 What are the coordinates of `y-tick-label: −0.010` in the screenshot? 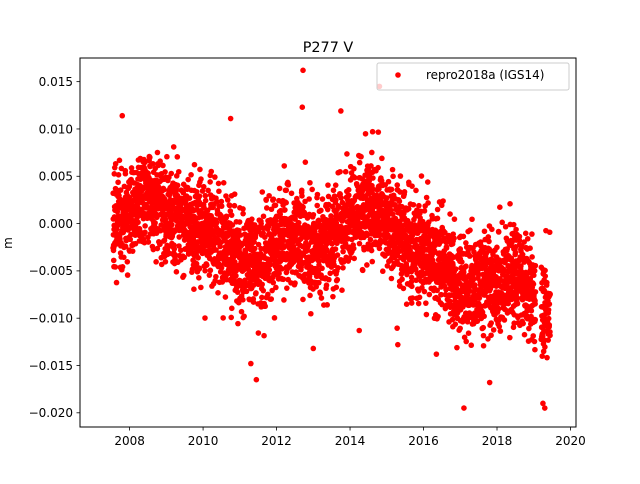 It's located at (51, 318).